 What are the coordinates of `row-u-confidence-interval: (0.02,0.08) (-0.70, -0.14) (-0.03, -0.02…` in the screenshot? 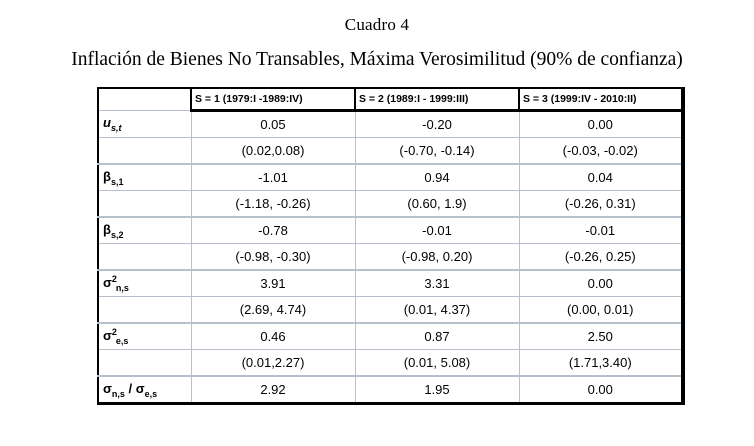 It's located at (391, 151).